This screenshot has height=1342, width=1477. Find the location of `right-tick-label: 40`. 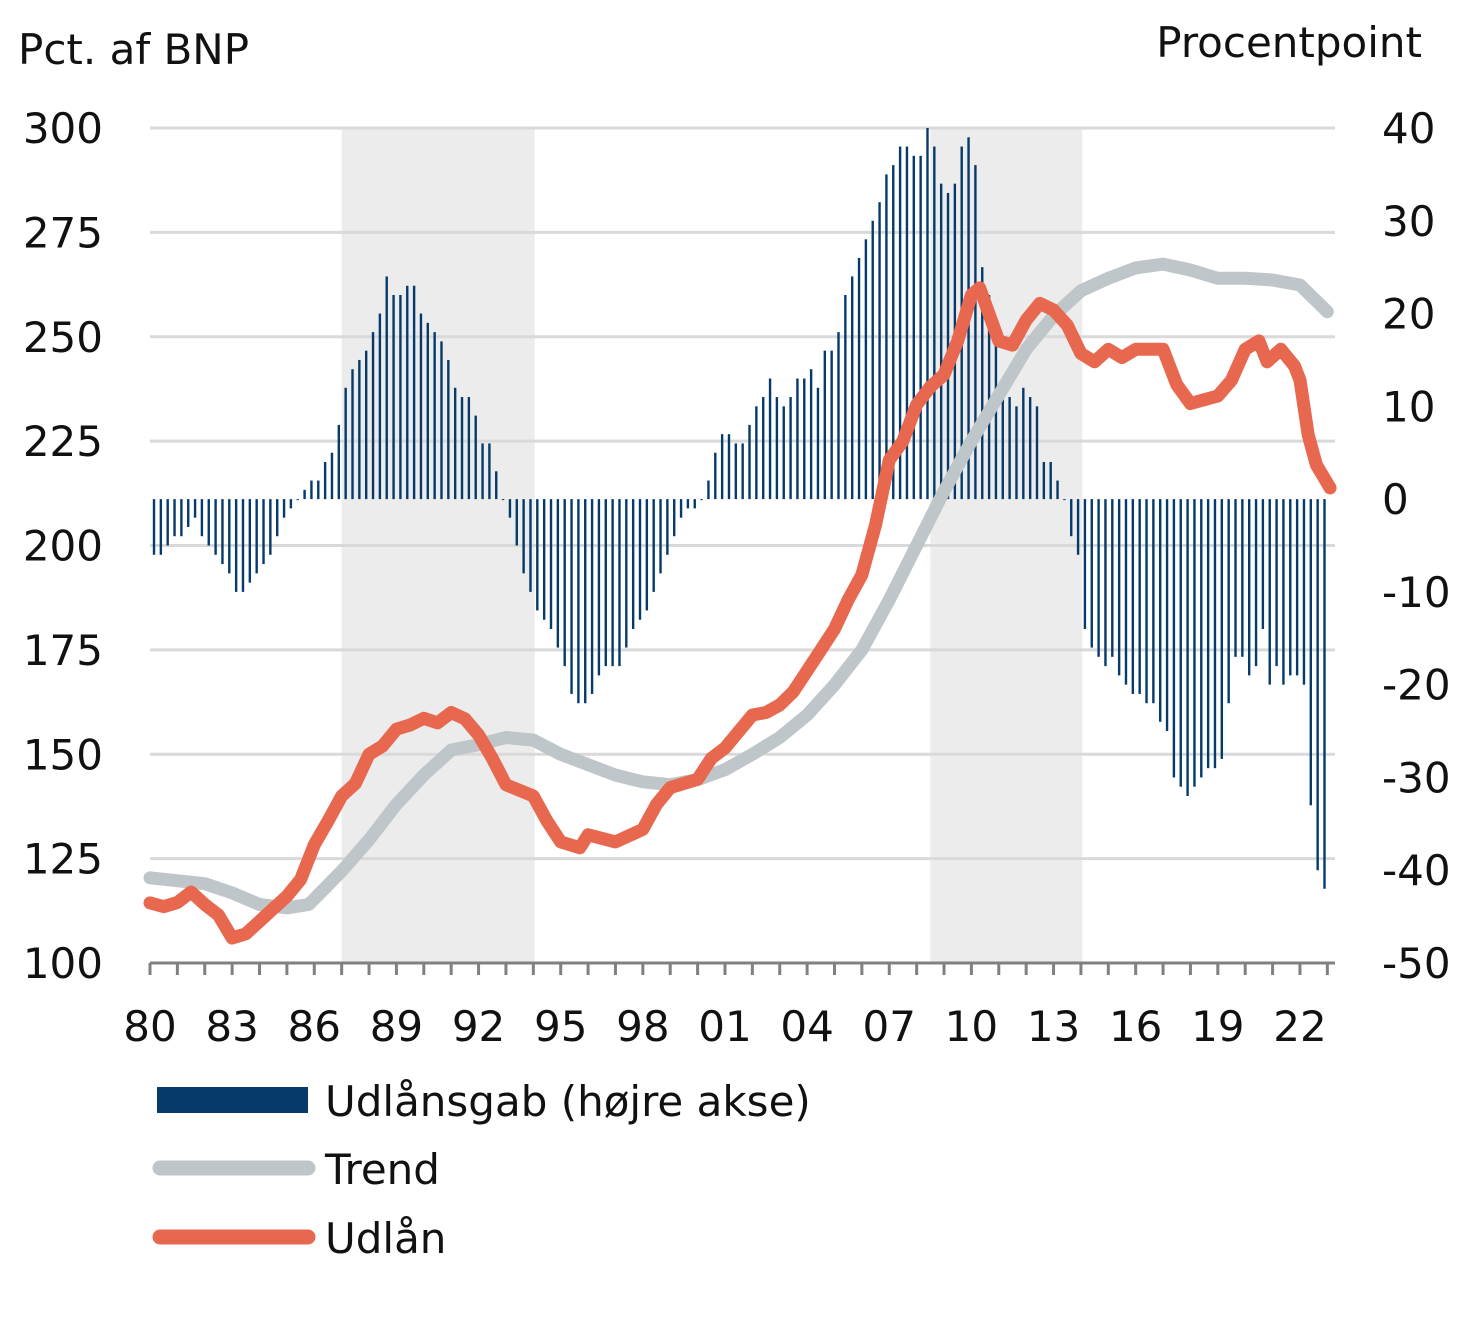

right-tick-label: 40 is located at coordinates (1408, 128).